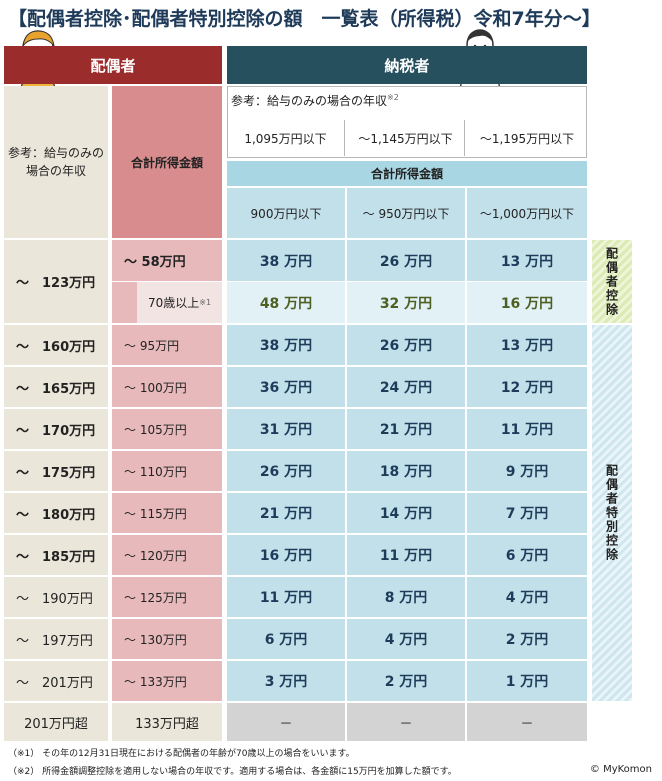 This screenshot has width=662, height=781. What do you see at coordinates (167, 597) in the screenshot?
I see `income-cell: ～ 125万円` at bounding box center [167, 597].